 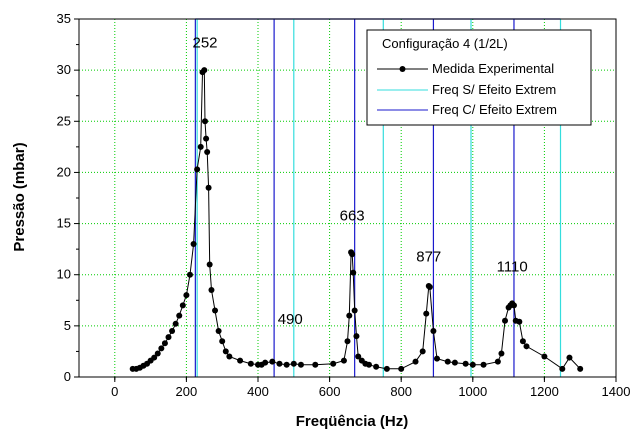 I want to click on y-tick-label: 0, so click(x=67, y=376).